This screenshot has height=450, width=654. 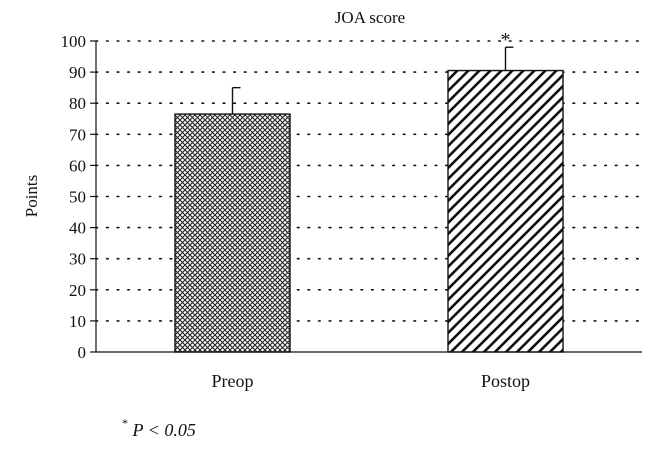 I want to click on x-category-label: Postop, so click(x=505, y=381).